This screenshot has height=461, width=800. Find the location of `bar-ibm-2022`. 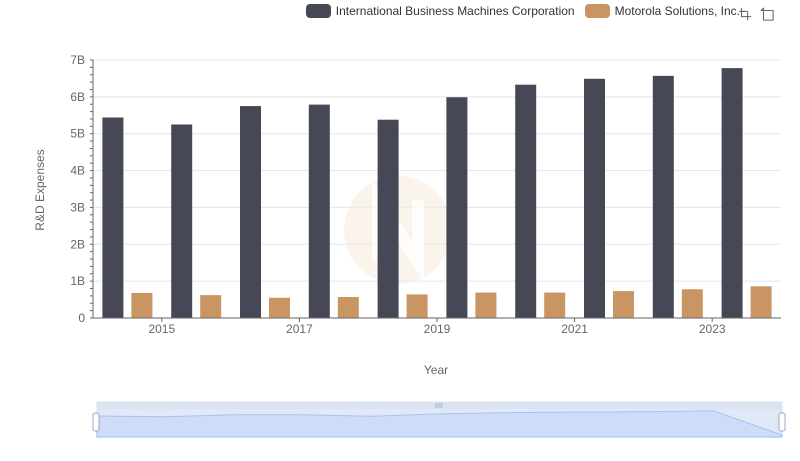

bar-ibm-2022 is located at coordinates (663, 196).